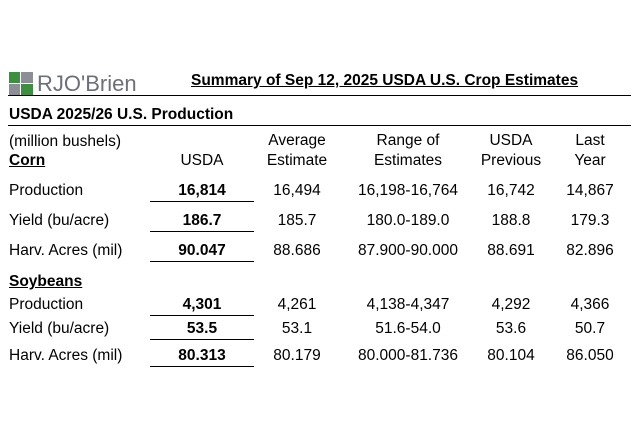 The height and width of the screenshot is (430, 636). What do you see at coordinates (590, 151) in the screenshot?
I see `col-header-last-year: Last Year` at bounding box center [590, 151].